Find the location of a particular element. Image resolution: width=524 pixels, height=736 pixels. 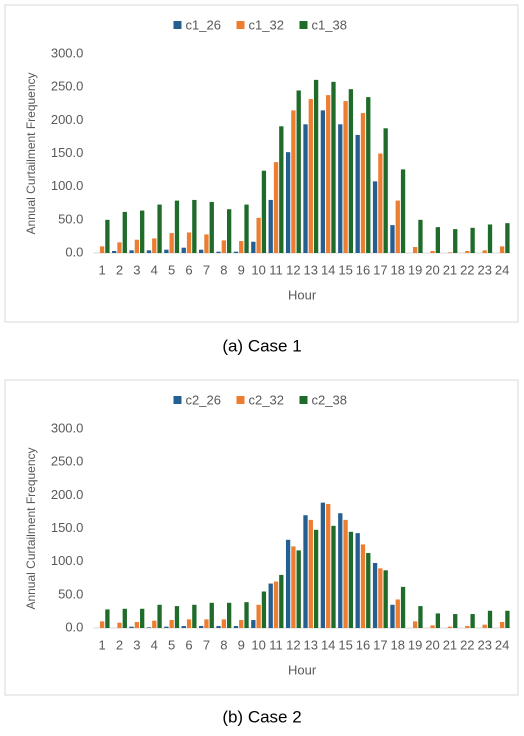

x-tick-label: 10 is located at coordinates (258, 644).